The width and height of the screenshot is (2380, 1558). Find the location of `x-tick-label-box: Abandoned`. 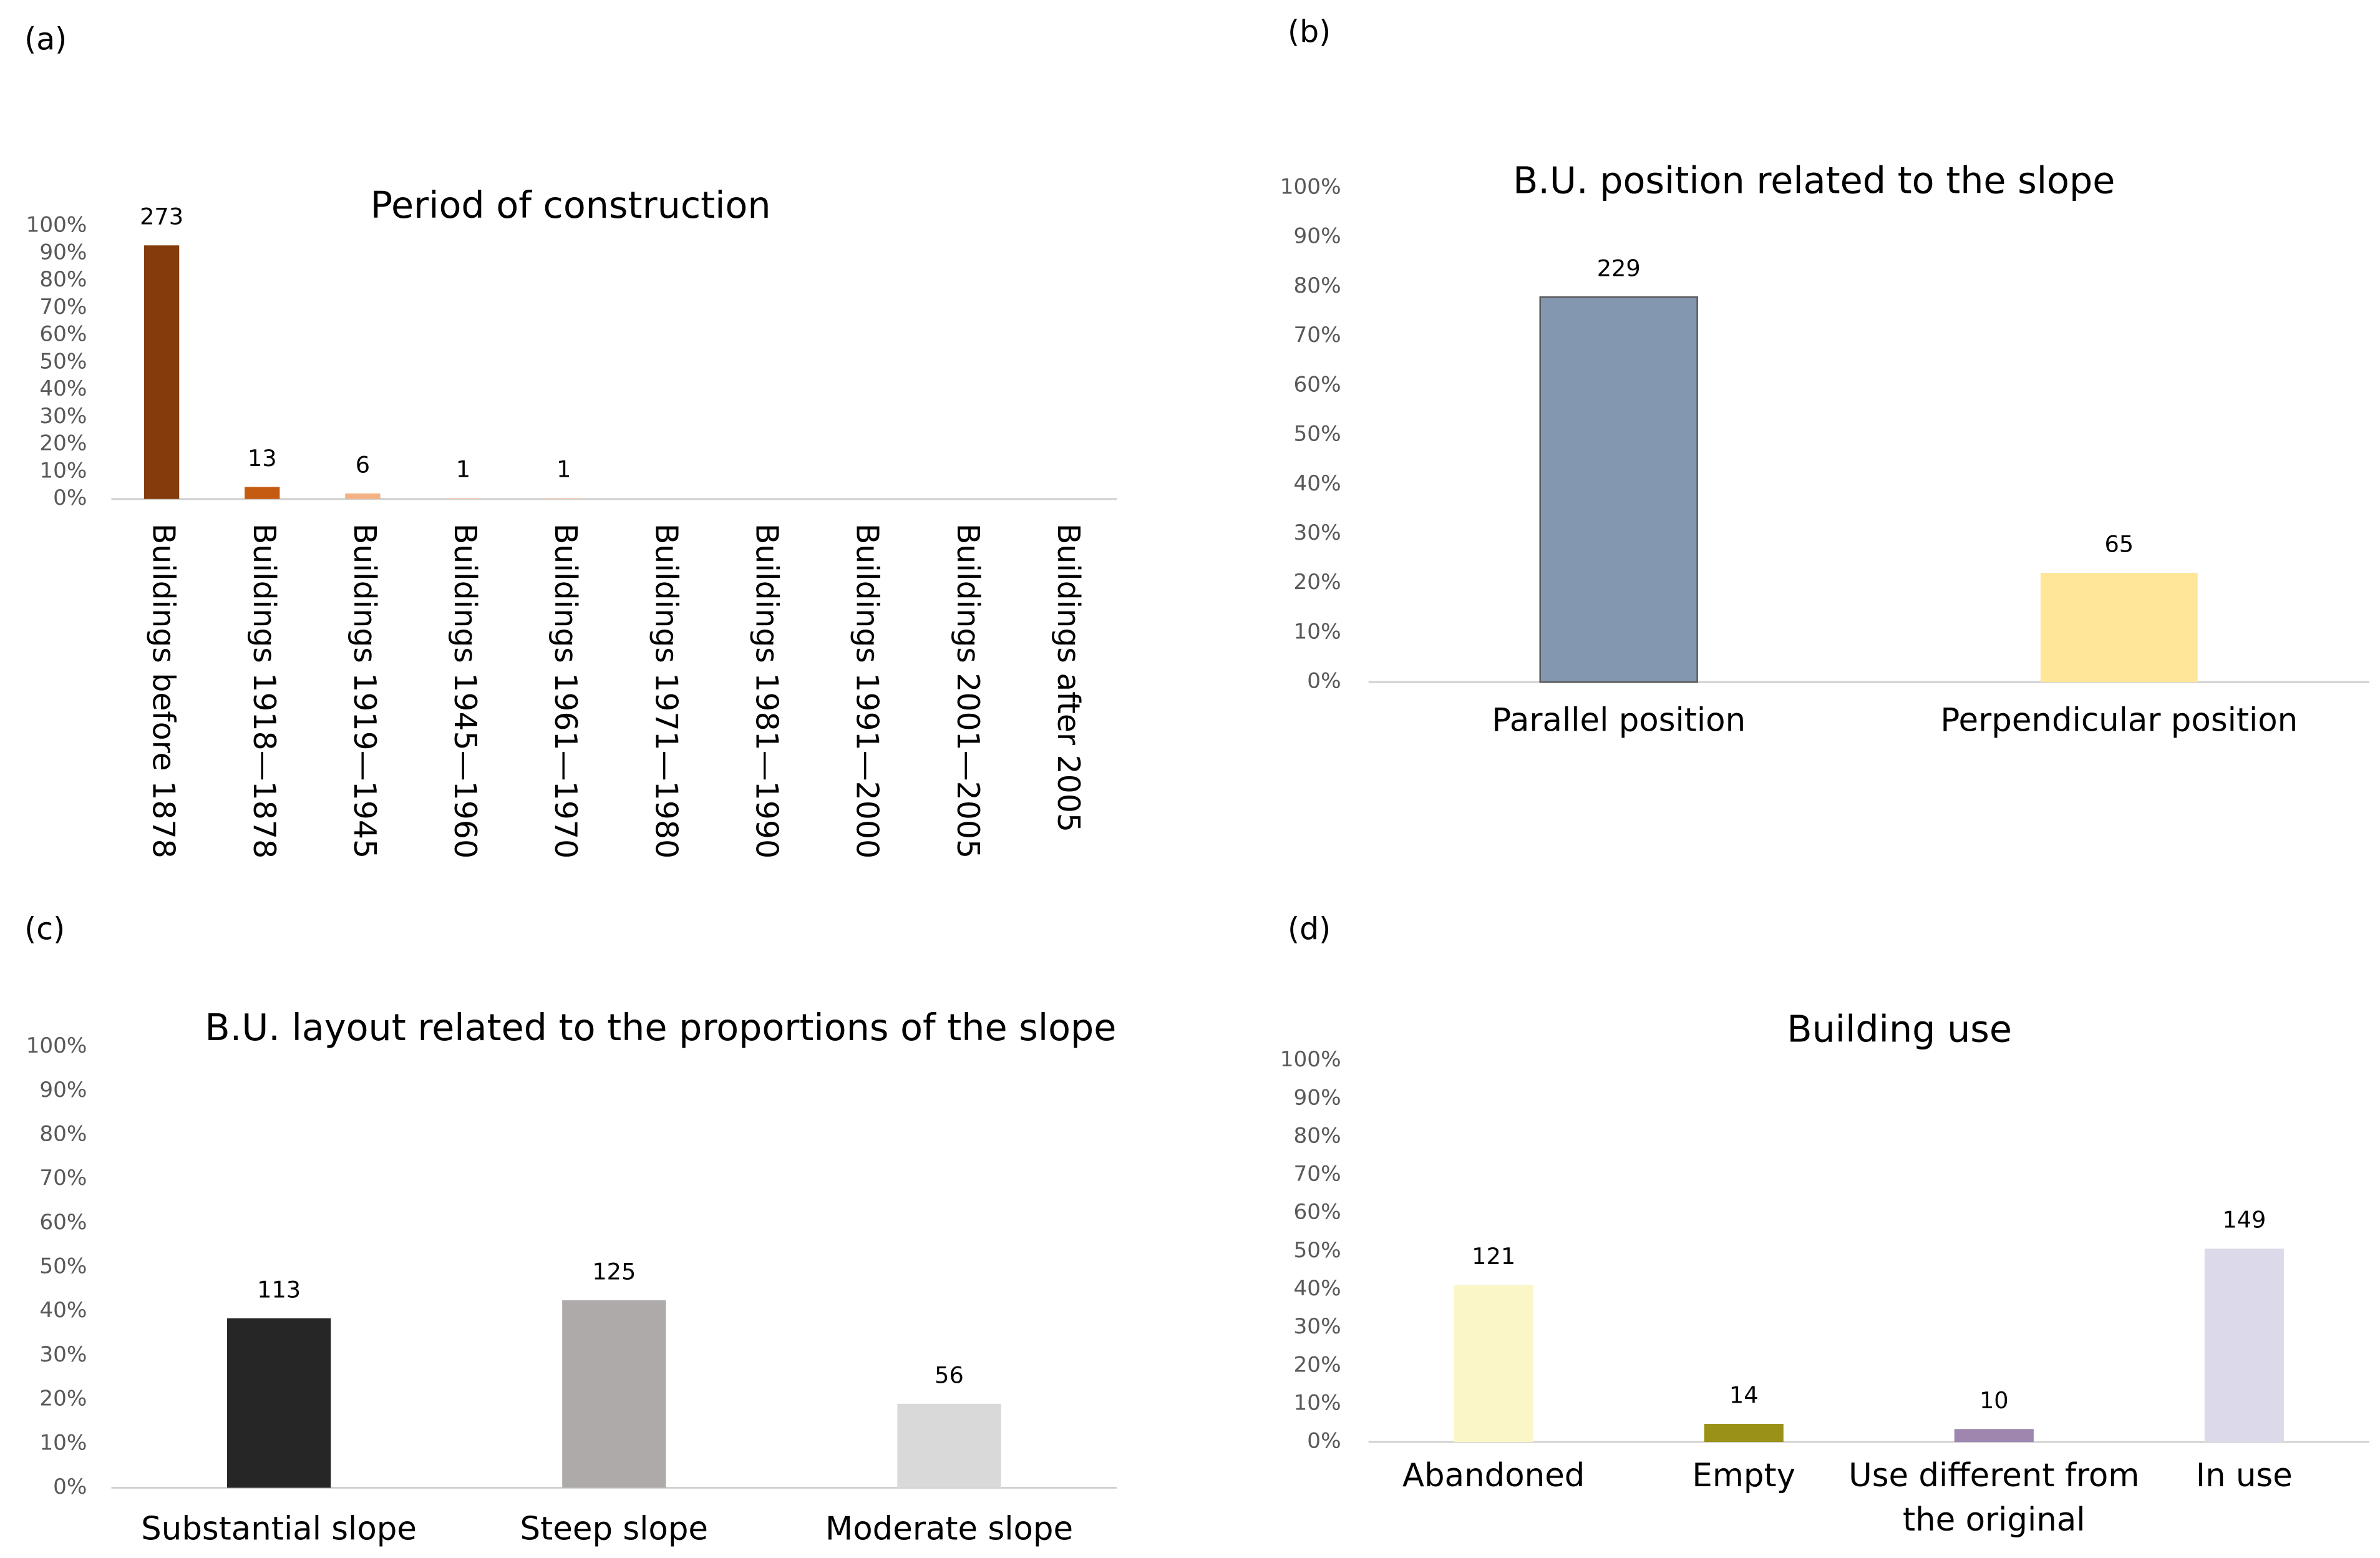

x-tick-label-box: Abandoned is located at coordinates (1493, 1475).